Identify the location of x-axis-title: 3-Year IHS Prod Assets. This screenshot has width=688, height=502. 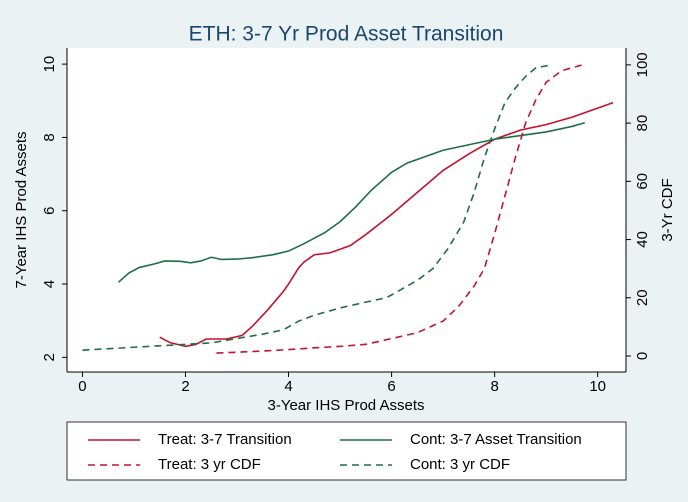
(345, 405).